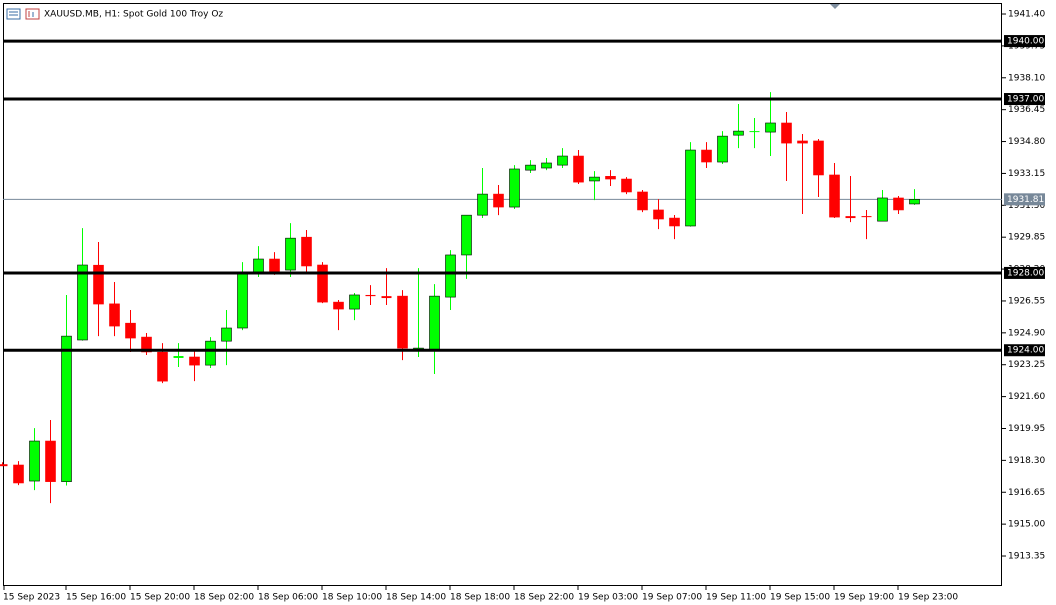 The width and height of the screenshot is (1056, 605). I want to click on current-price-box, so click(1024, 199).